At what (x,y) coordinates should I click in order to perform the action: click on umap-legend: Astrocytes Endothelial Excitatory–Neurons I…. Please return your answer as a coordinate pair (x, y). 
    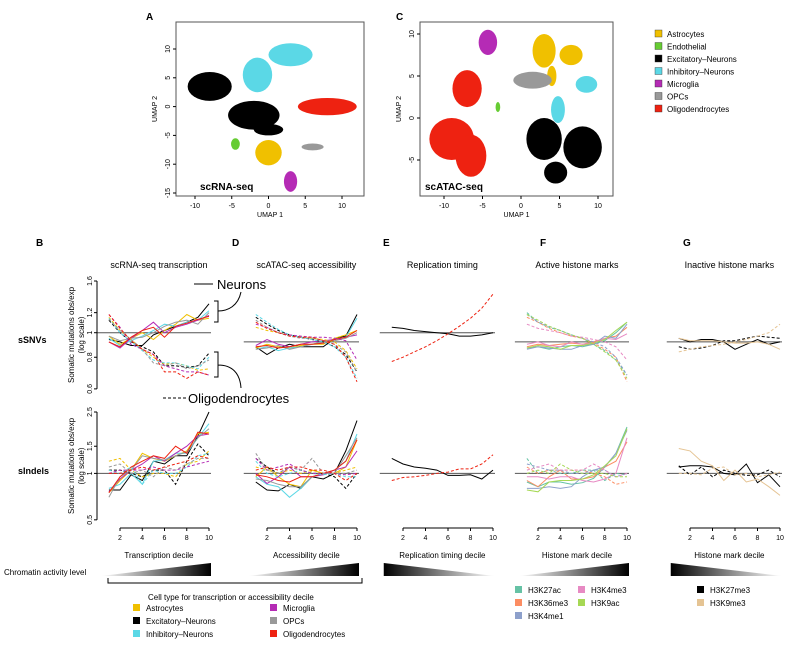
    Looking at the image, I should click on (695, 71).